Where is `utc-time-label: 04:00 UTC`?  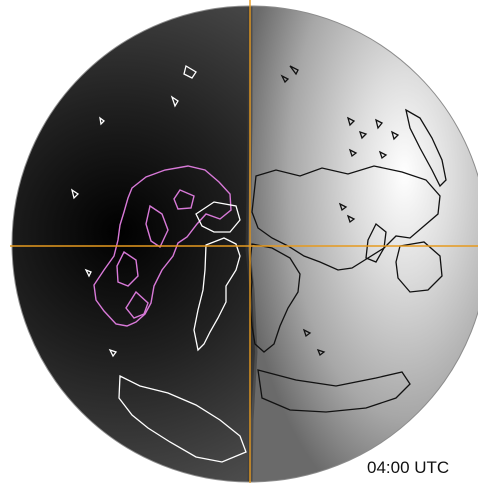 utc-time-label: 04:00 UTC is located at coordinates (408, 467).